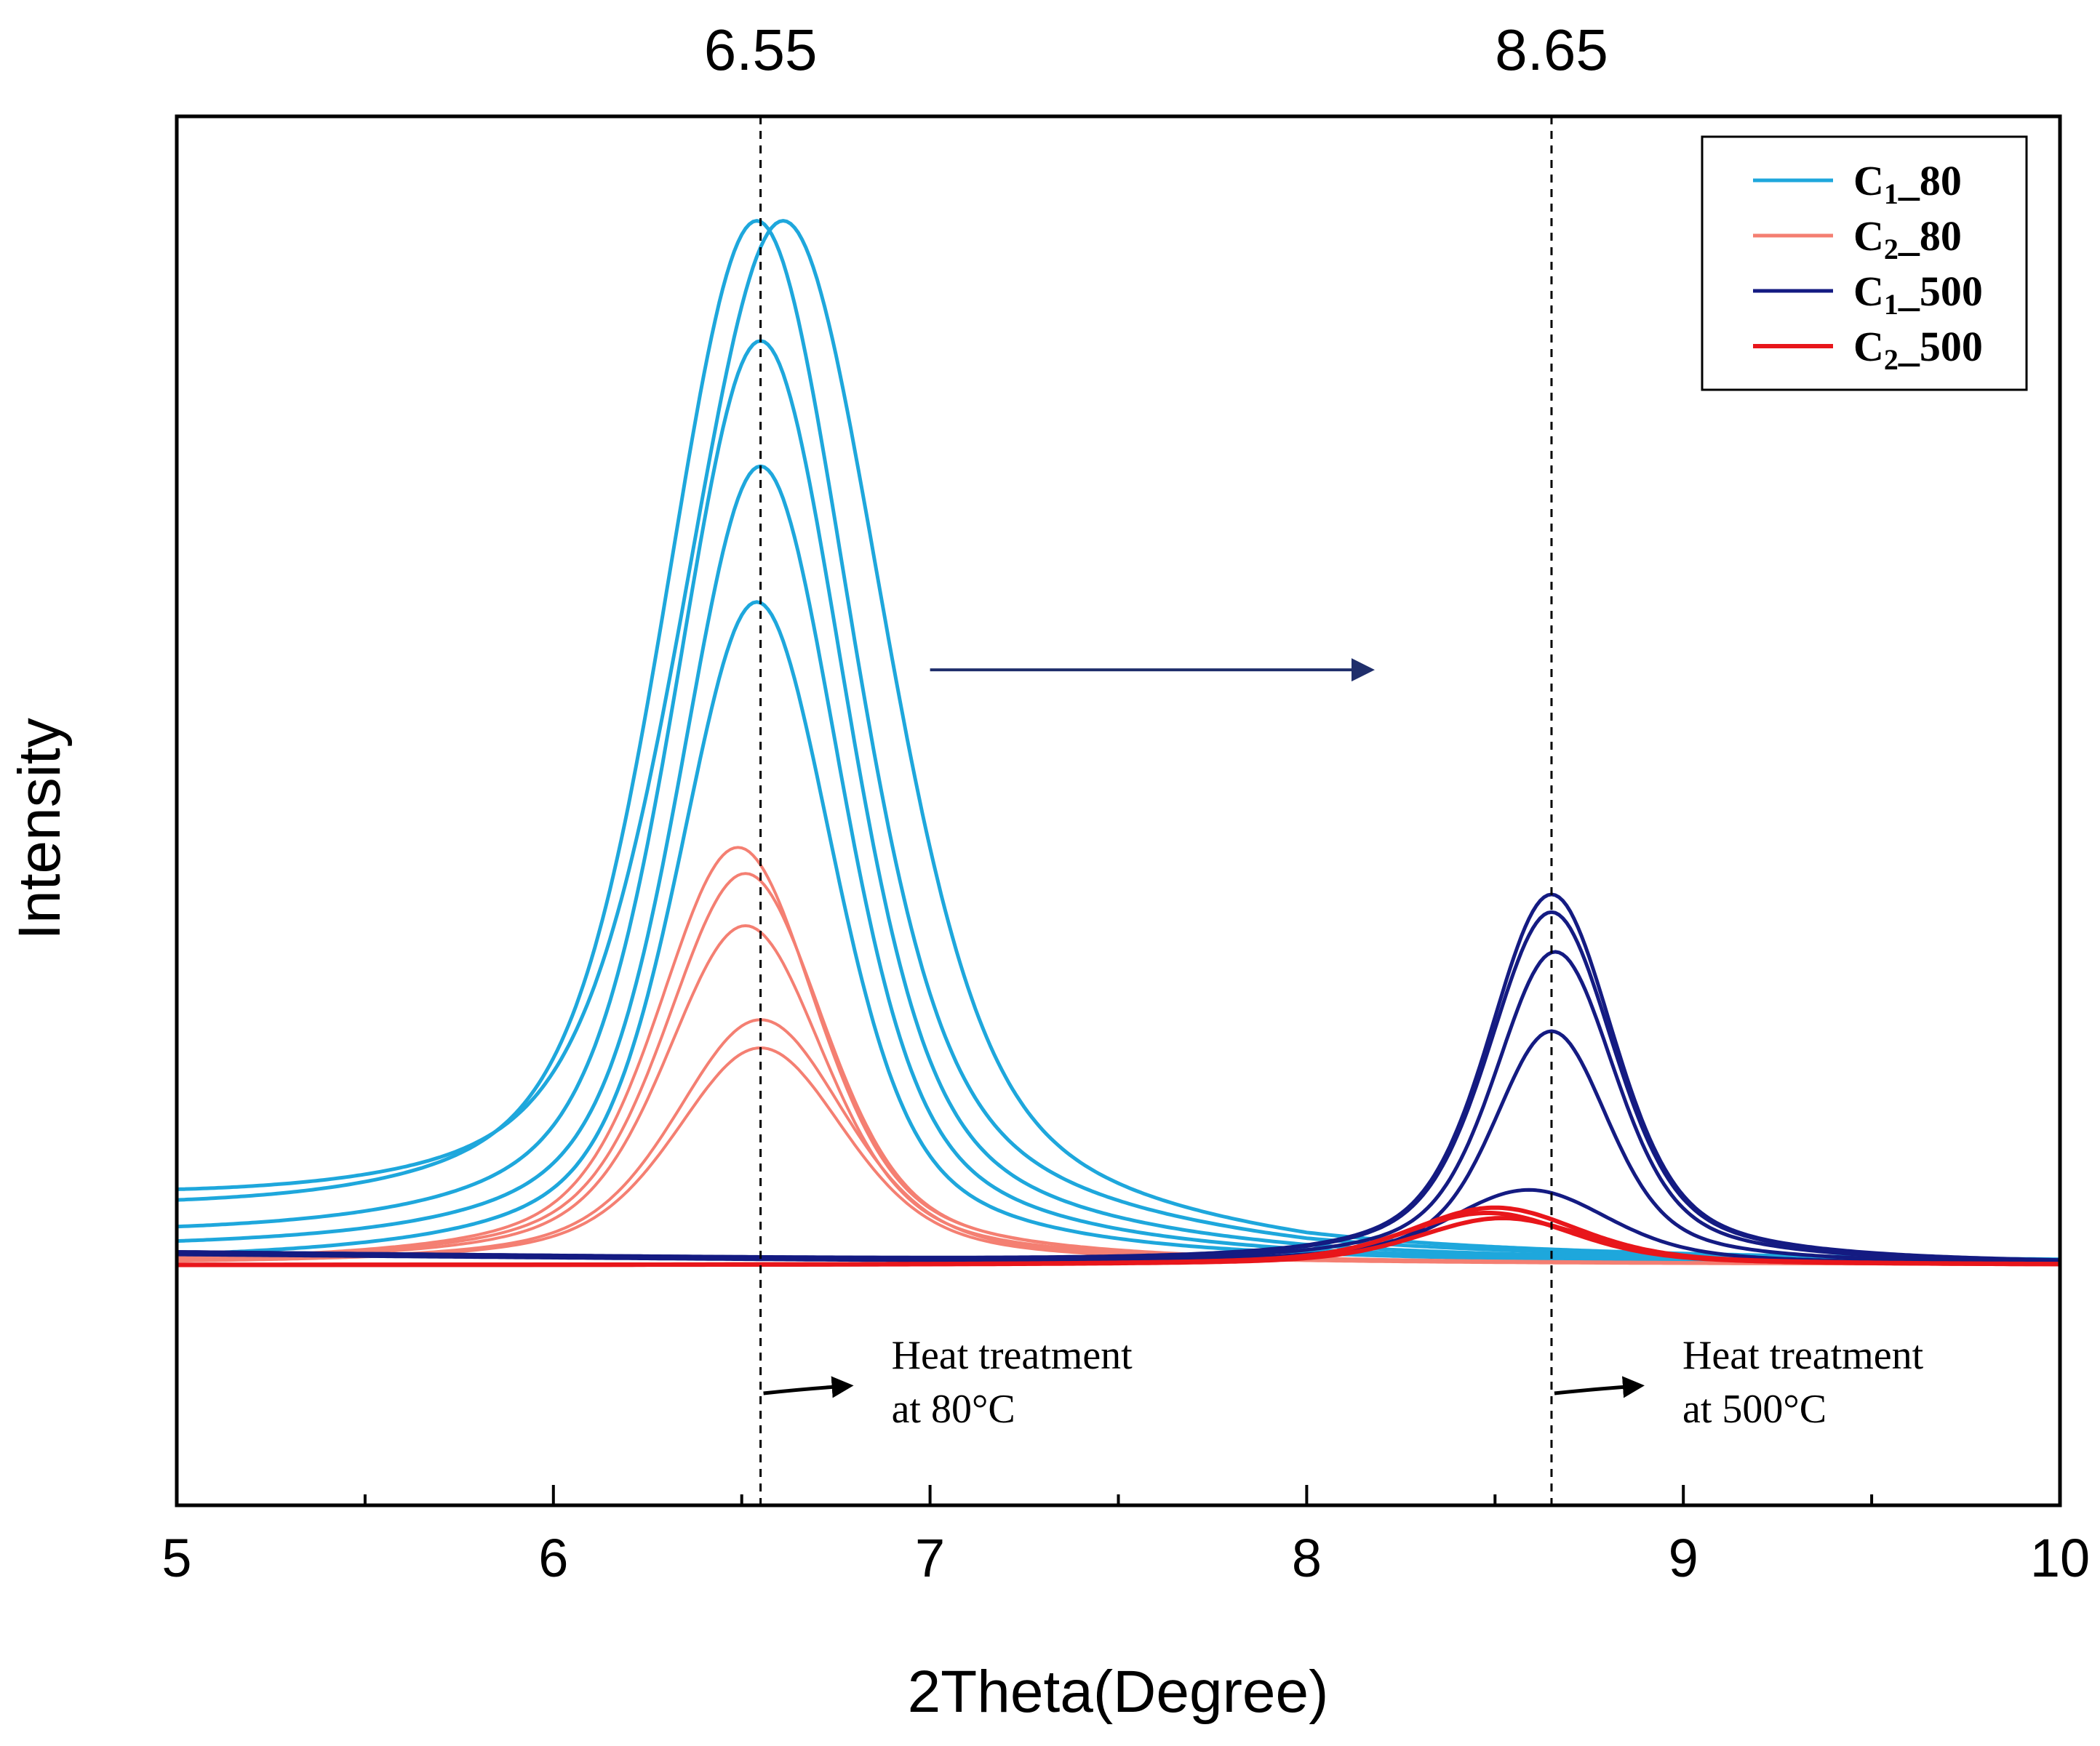 This screenshot has width=2100, height=1746. I want to click on x-tick-label: 5, so click(176, 1558).